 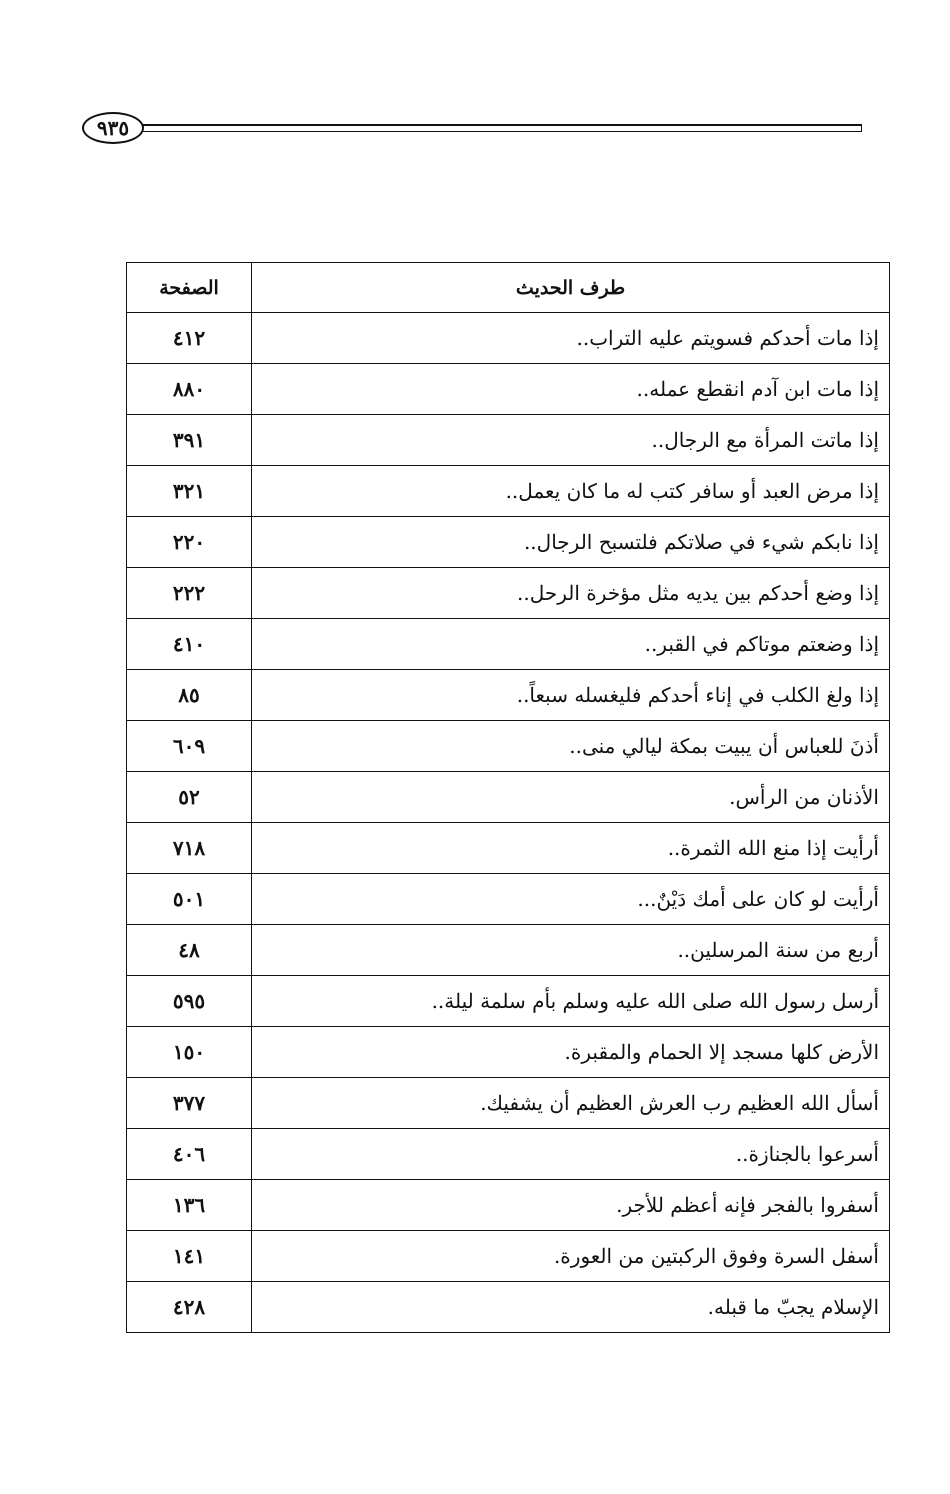 What do you see at coordinates (189, 1307) in the screenshot?
I see `page-ref: ٤٢٨` at bounding box center [189, 1307].